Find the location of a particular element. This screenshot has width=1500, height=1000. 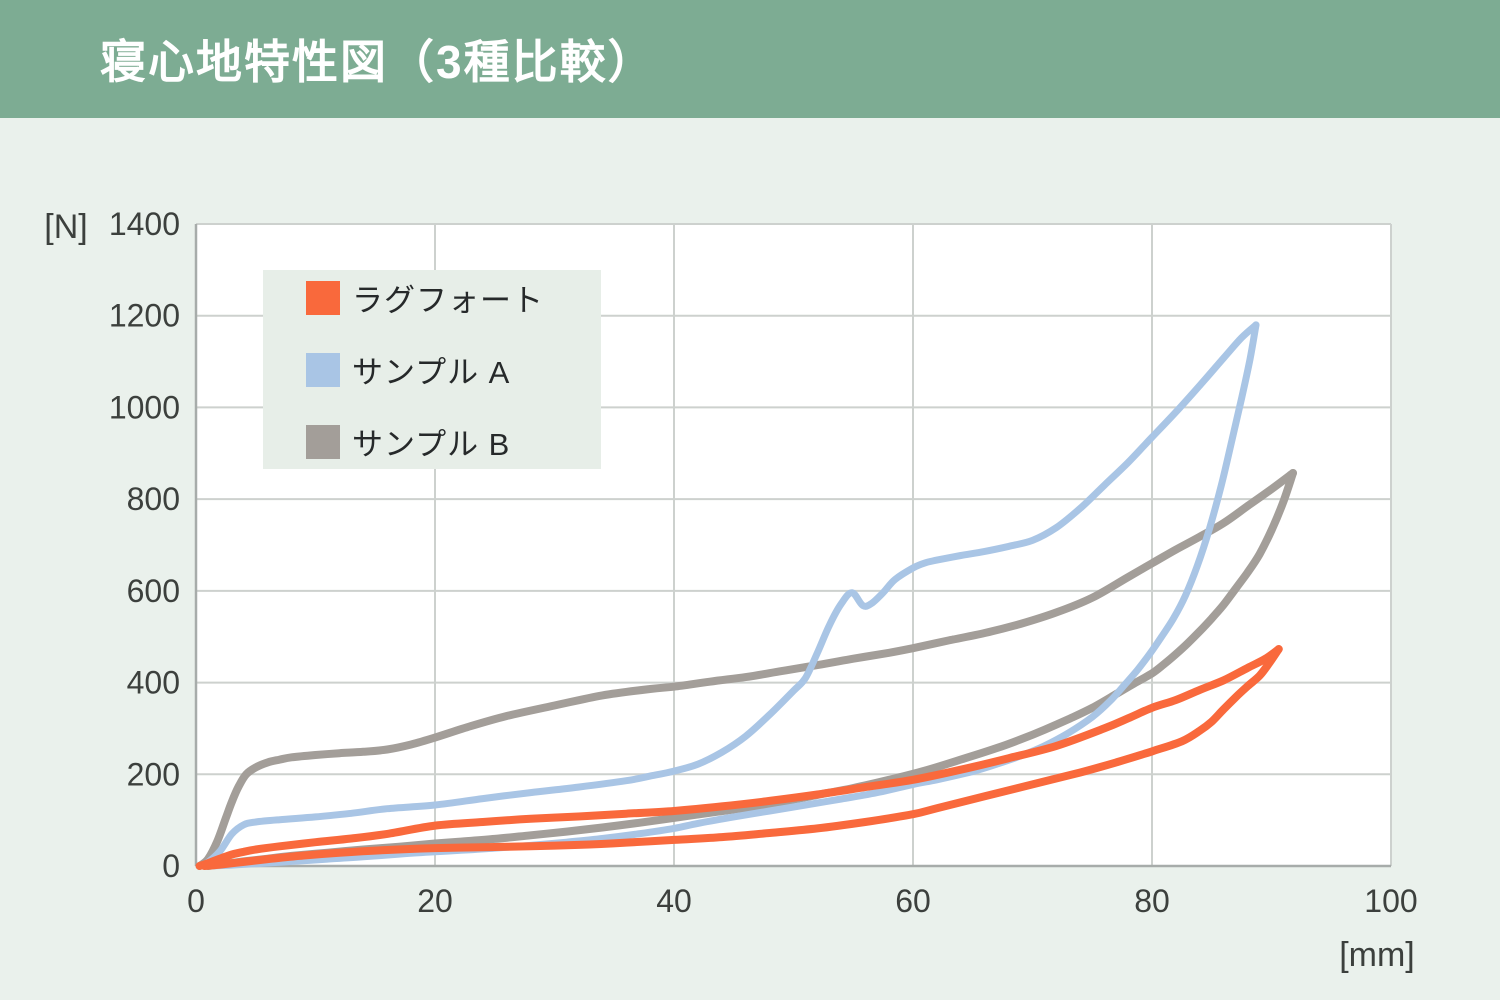

x-tick-label: 40 is located at coordinates (674, 901).